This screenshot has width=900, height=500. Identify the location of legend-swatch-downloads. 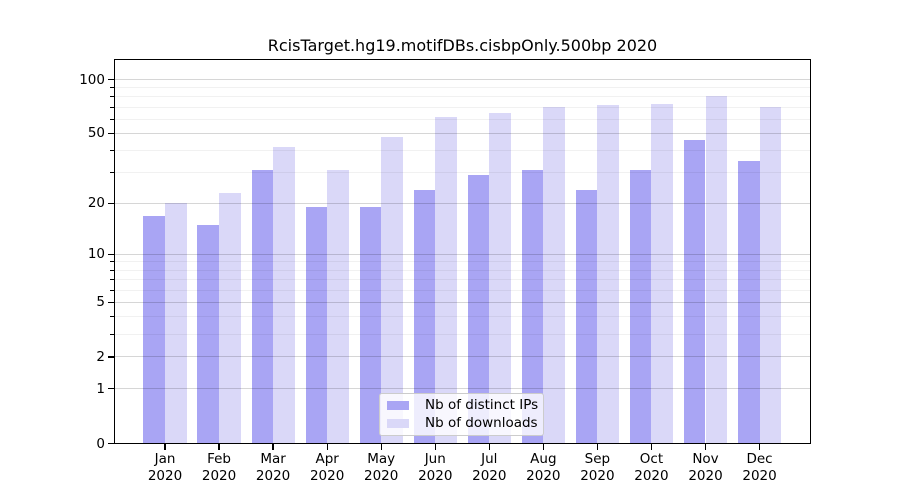
(398, 423).